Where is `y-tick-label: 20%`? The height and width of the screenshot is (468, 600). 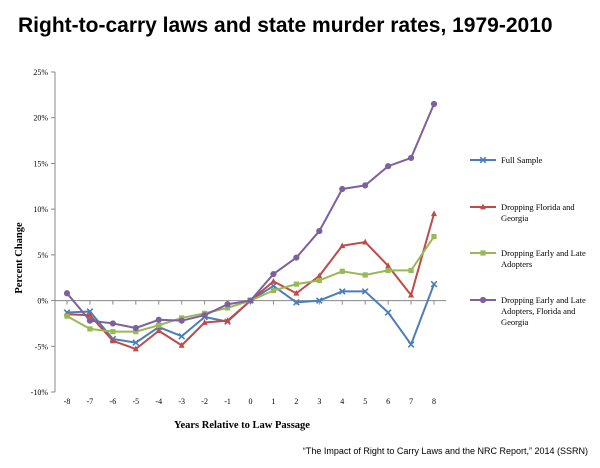 y-tick-label: 20% is located at coordinates (40, 118).